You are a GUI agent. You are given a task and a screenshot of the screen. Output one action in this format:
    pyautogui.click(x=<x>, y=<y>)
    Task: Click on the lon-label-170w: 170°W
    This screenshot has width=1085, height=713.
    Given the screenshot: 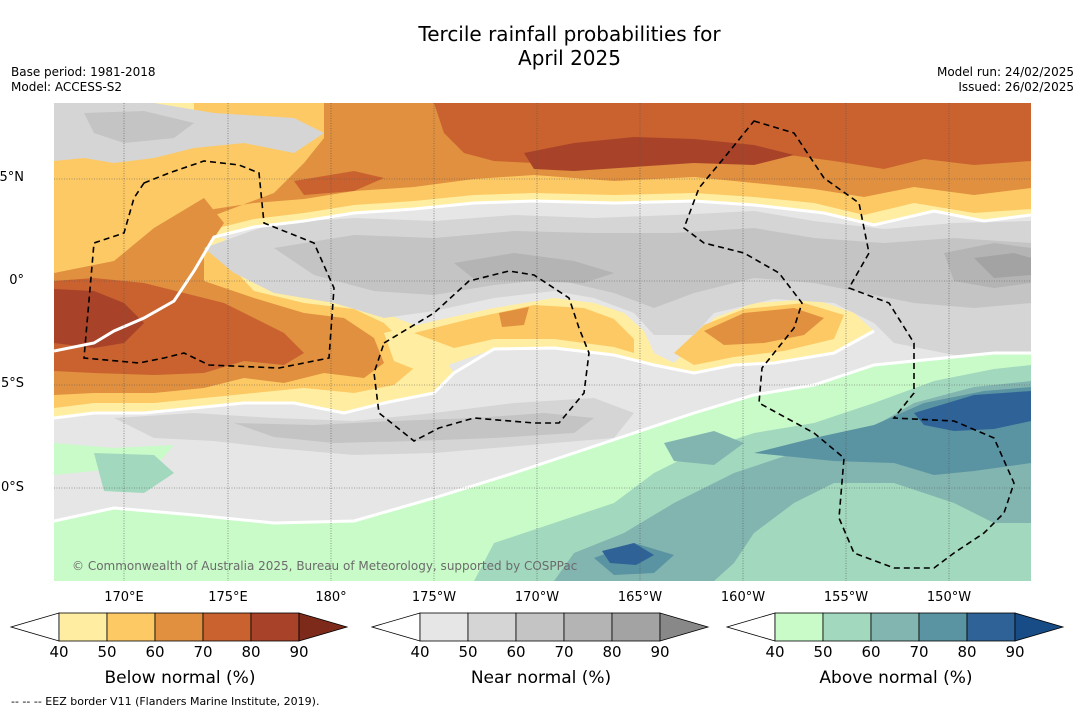 What is the action you would take?
    pyautogui.click(x=537, y=597)
    